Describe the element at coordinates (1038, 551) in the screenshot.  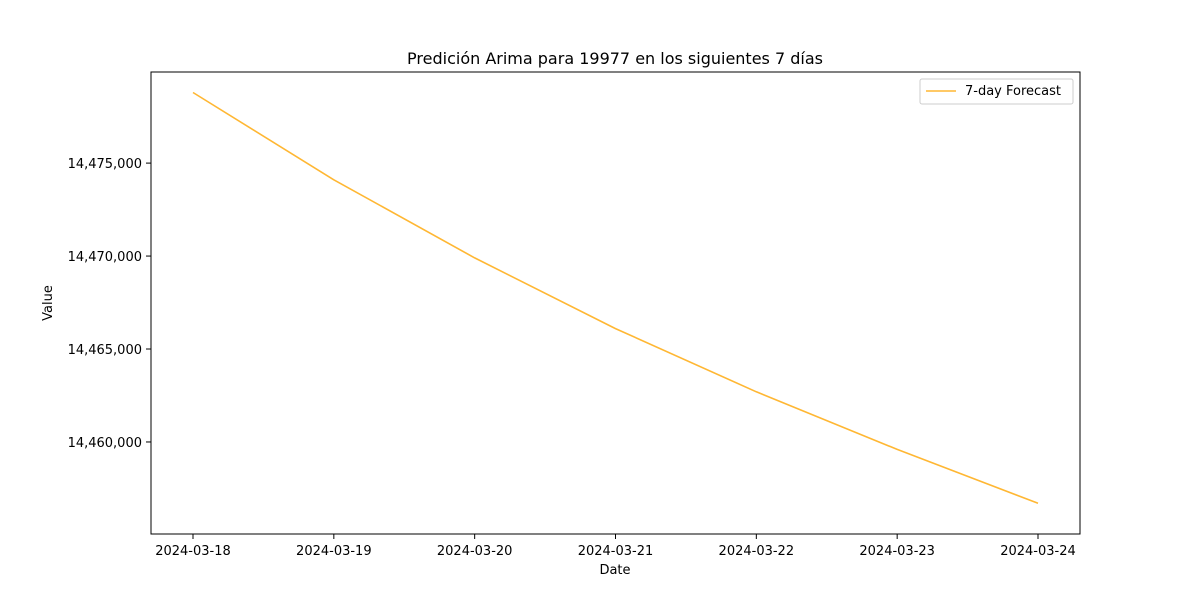
I see `x-tick-label: 2024-03-24` at that location.